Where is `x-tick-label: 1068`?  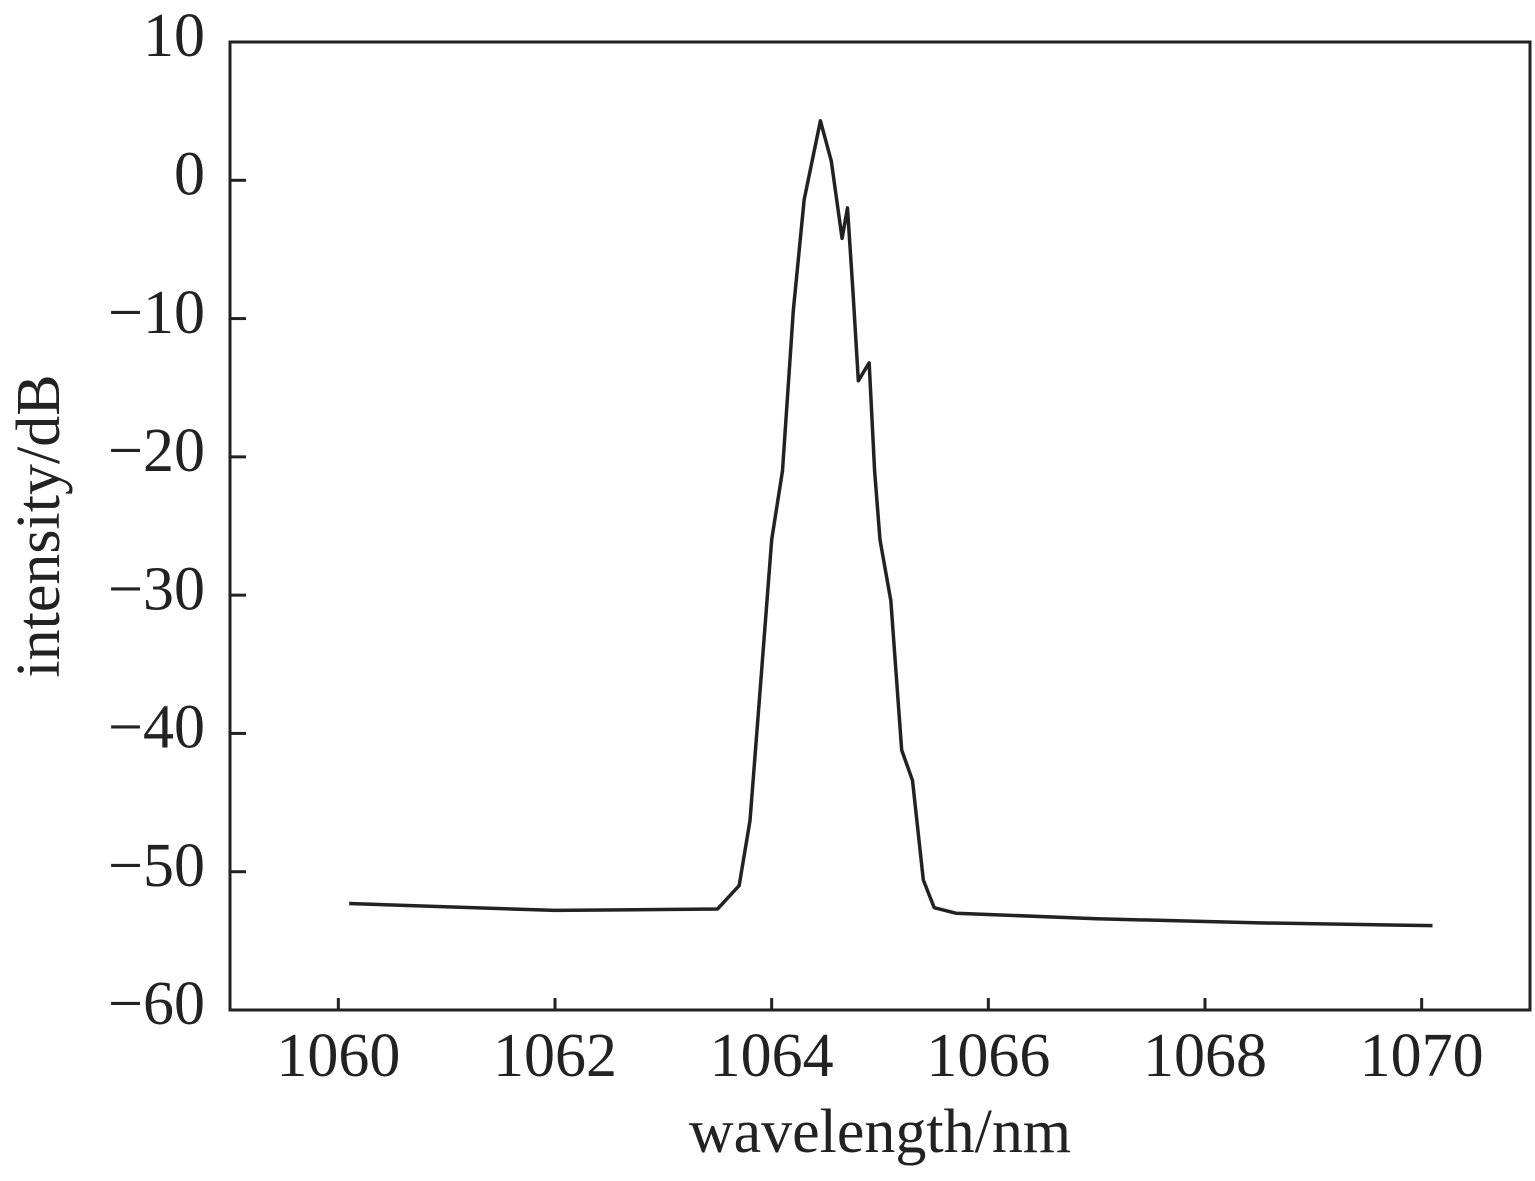
x-tick-label: 1068 is located at coordinates (1205, 1056).